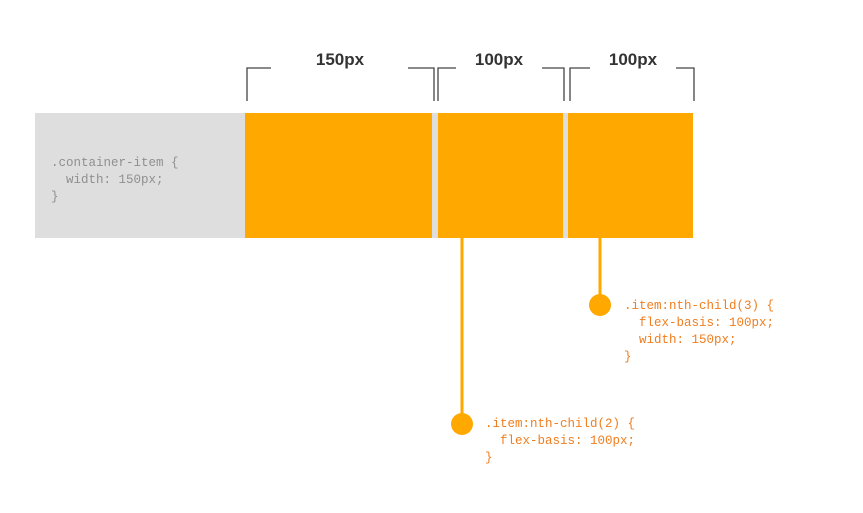  I want to click on callout-code-2: .item:nth-child(2) { flex-basis: 100px;}, so click(560, 441).